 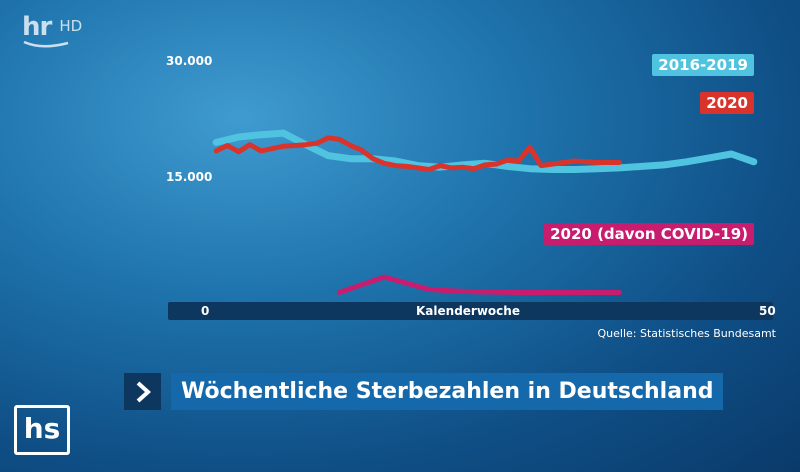 What do you see at coordinates (686, 333) in the screenshot?
I see `source-note: Quelle: Statistisches Bundesamt` at bounding box center [686, 333].